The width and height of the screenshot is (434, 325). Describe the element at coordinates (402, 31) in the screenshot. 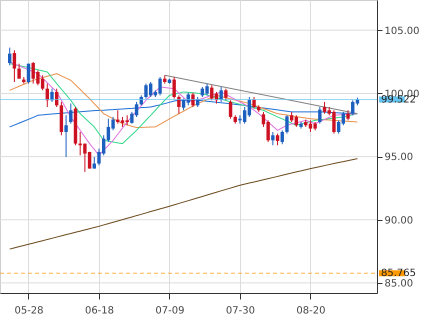

I see `y-tick-label: 105.00` at that location.